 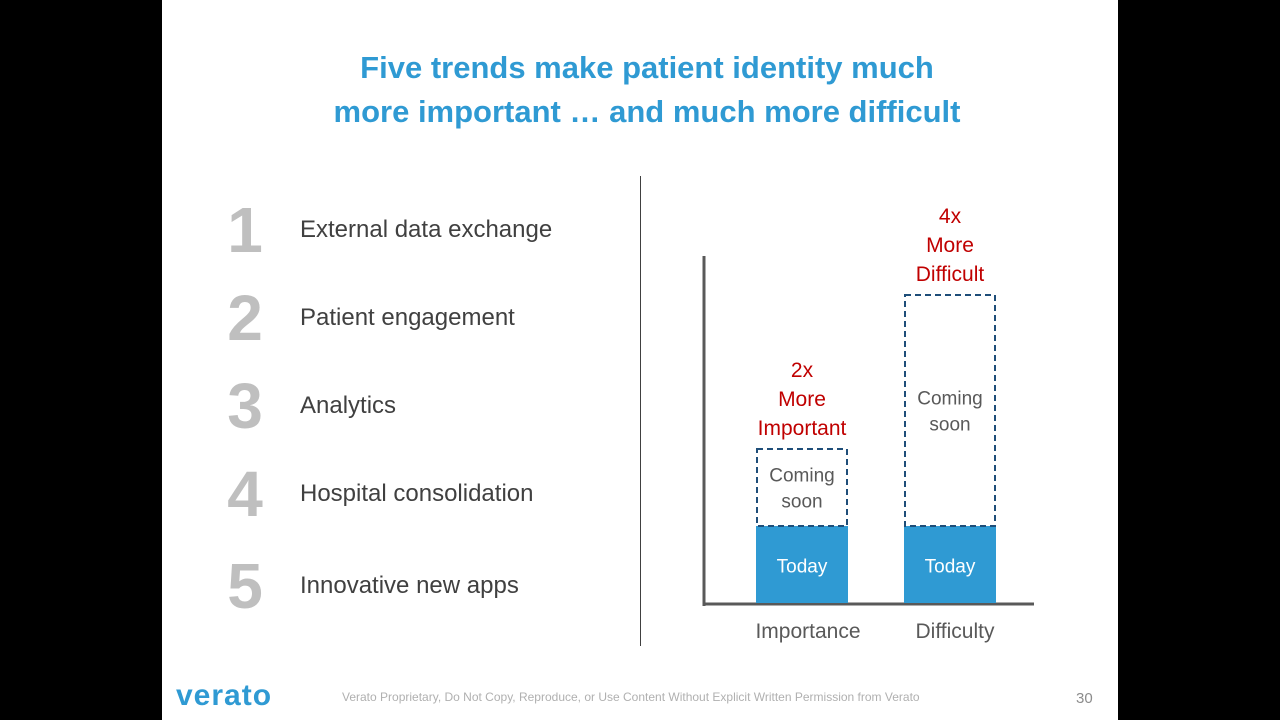 I want to click on trend-number: 3, so click(x=245, y=406).